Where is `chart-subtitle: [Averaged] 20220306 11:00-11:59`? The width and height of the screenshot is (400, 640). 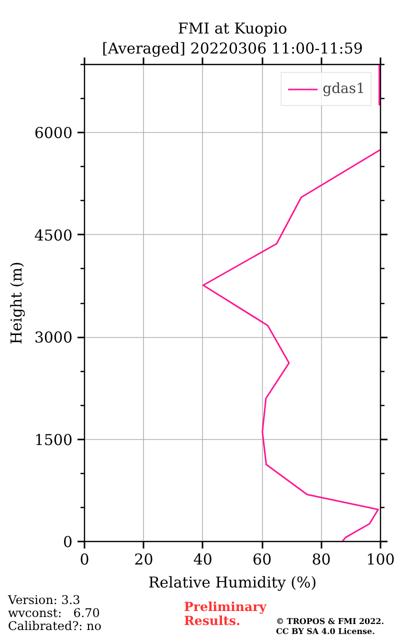
chart-subtitle: [Averaged] 20220306 11:00-11:59 is located at coordinates (232, 49).